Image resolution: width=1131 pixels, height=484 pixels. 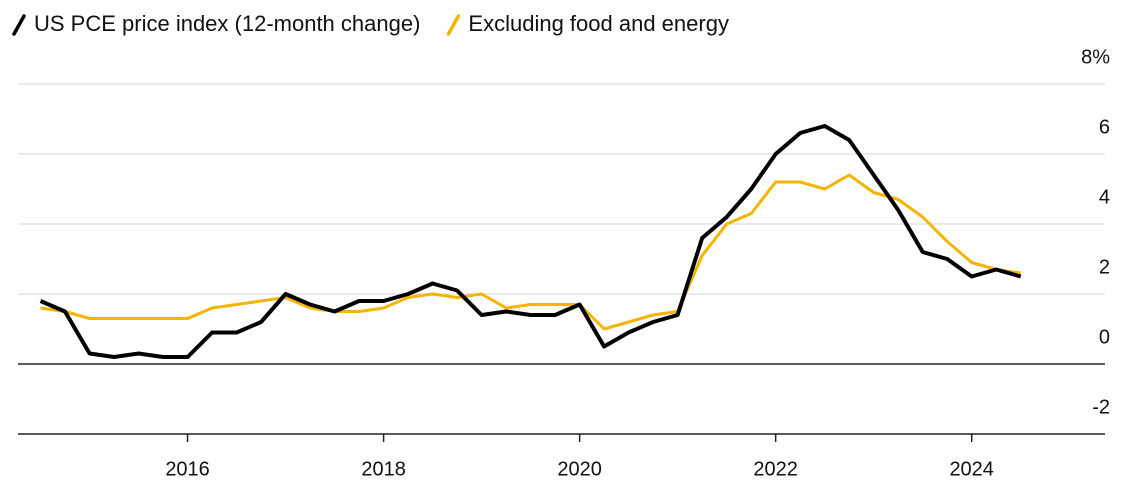 What do you see at coordinates (1095, 57) in the screenshot?
I see `y-tick-label: 8%` at bounding box center [1095, 57].